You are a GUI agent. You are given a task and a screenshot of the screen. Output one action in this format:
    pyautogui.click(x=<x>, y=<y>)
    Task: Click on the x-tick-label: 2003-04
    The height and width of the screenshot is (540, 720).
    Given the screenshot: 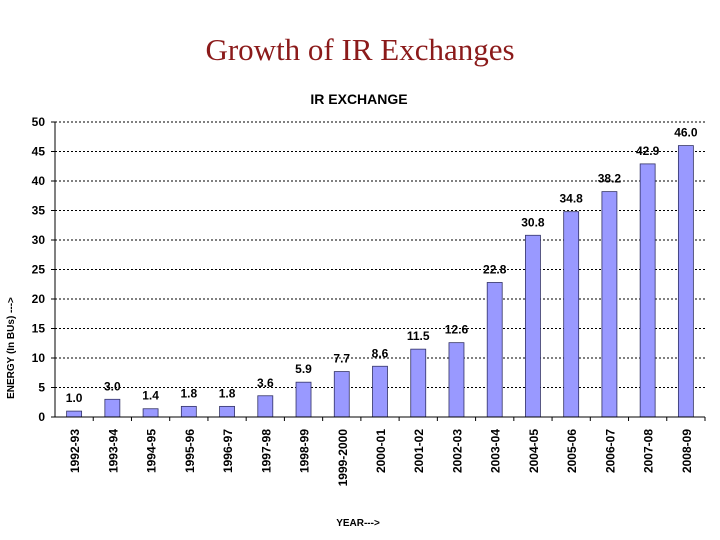 What is the action you would take?
    pyautogui.click(x=496, y=451)
    